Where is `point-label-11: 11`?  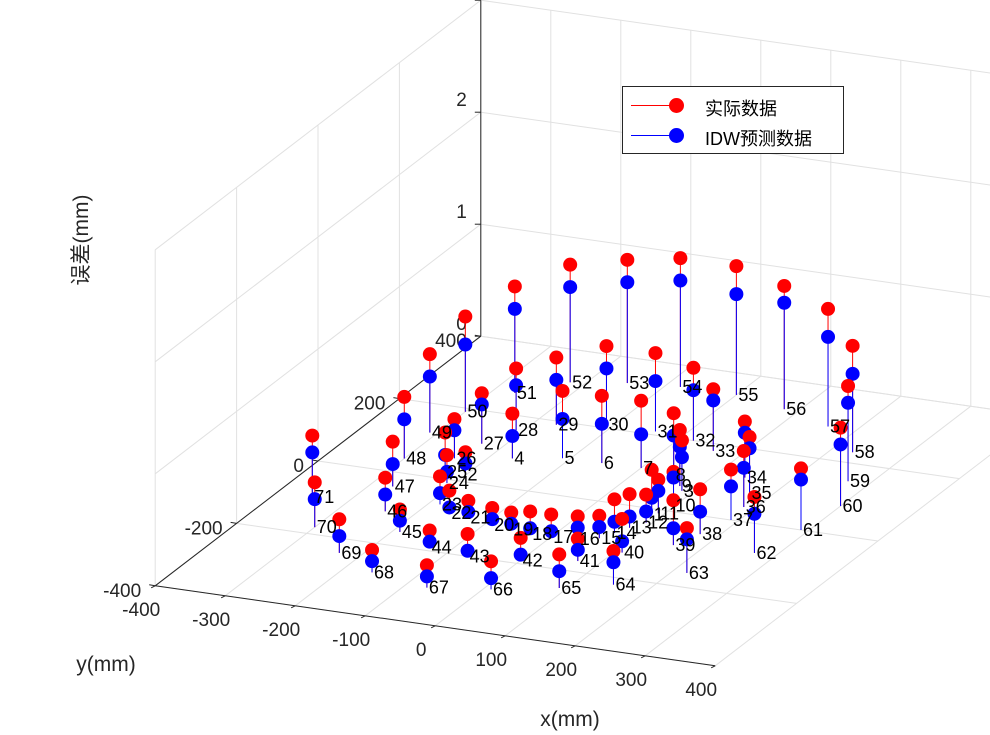 point-label-11: 11 is located at coordinates (669, 513).